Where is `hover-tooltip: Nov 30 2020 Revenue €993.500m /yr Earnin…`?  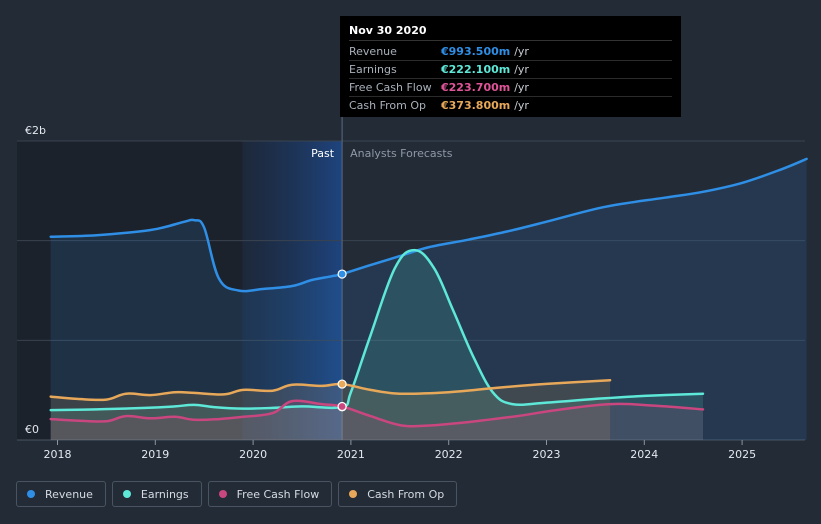
hover-tooltip: Nov 30 2020 Revenue €993.500m /yr Earnin… is located at coordinates (510, 66).